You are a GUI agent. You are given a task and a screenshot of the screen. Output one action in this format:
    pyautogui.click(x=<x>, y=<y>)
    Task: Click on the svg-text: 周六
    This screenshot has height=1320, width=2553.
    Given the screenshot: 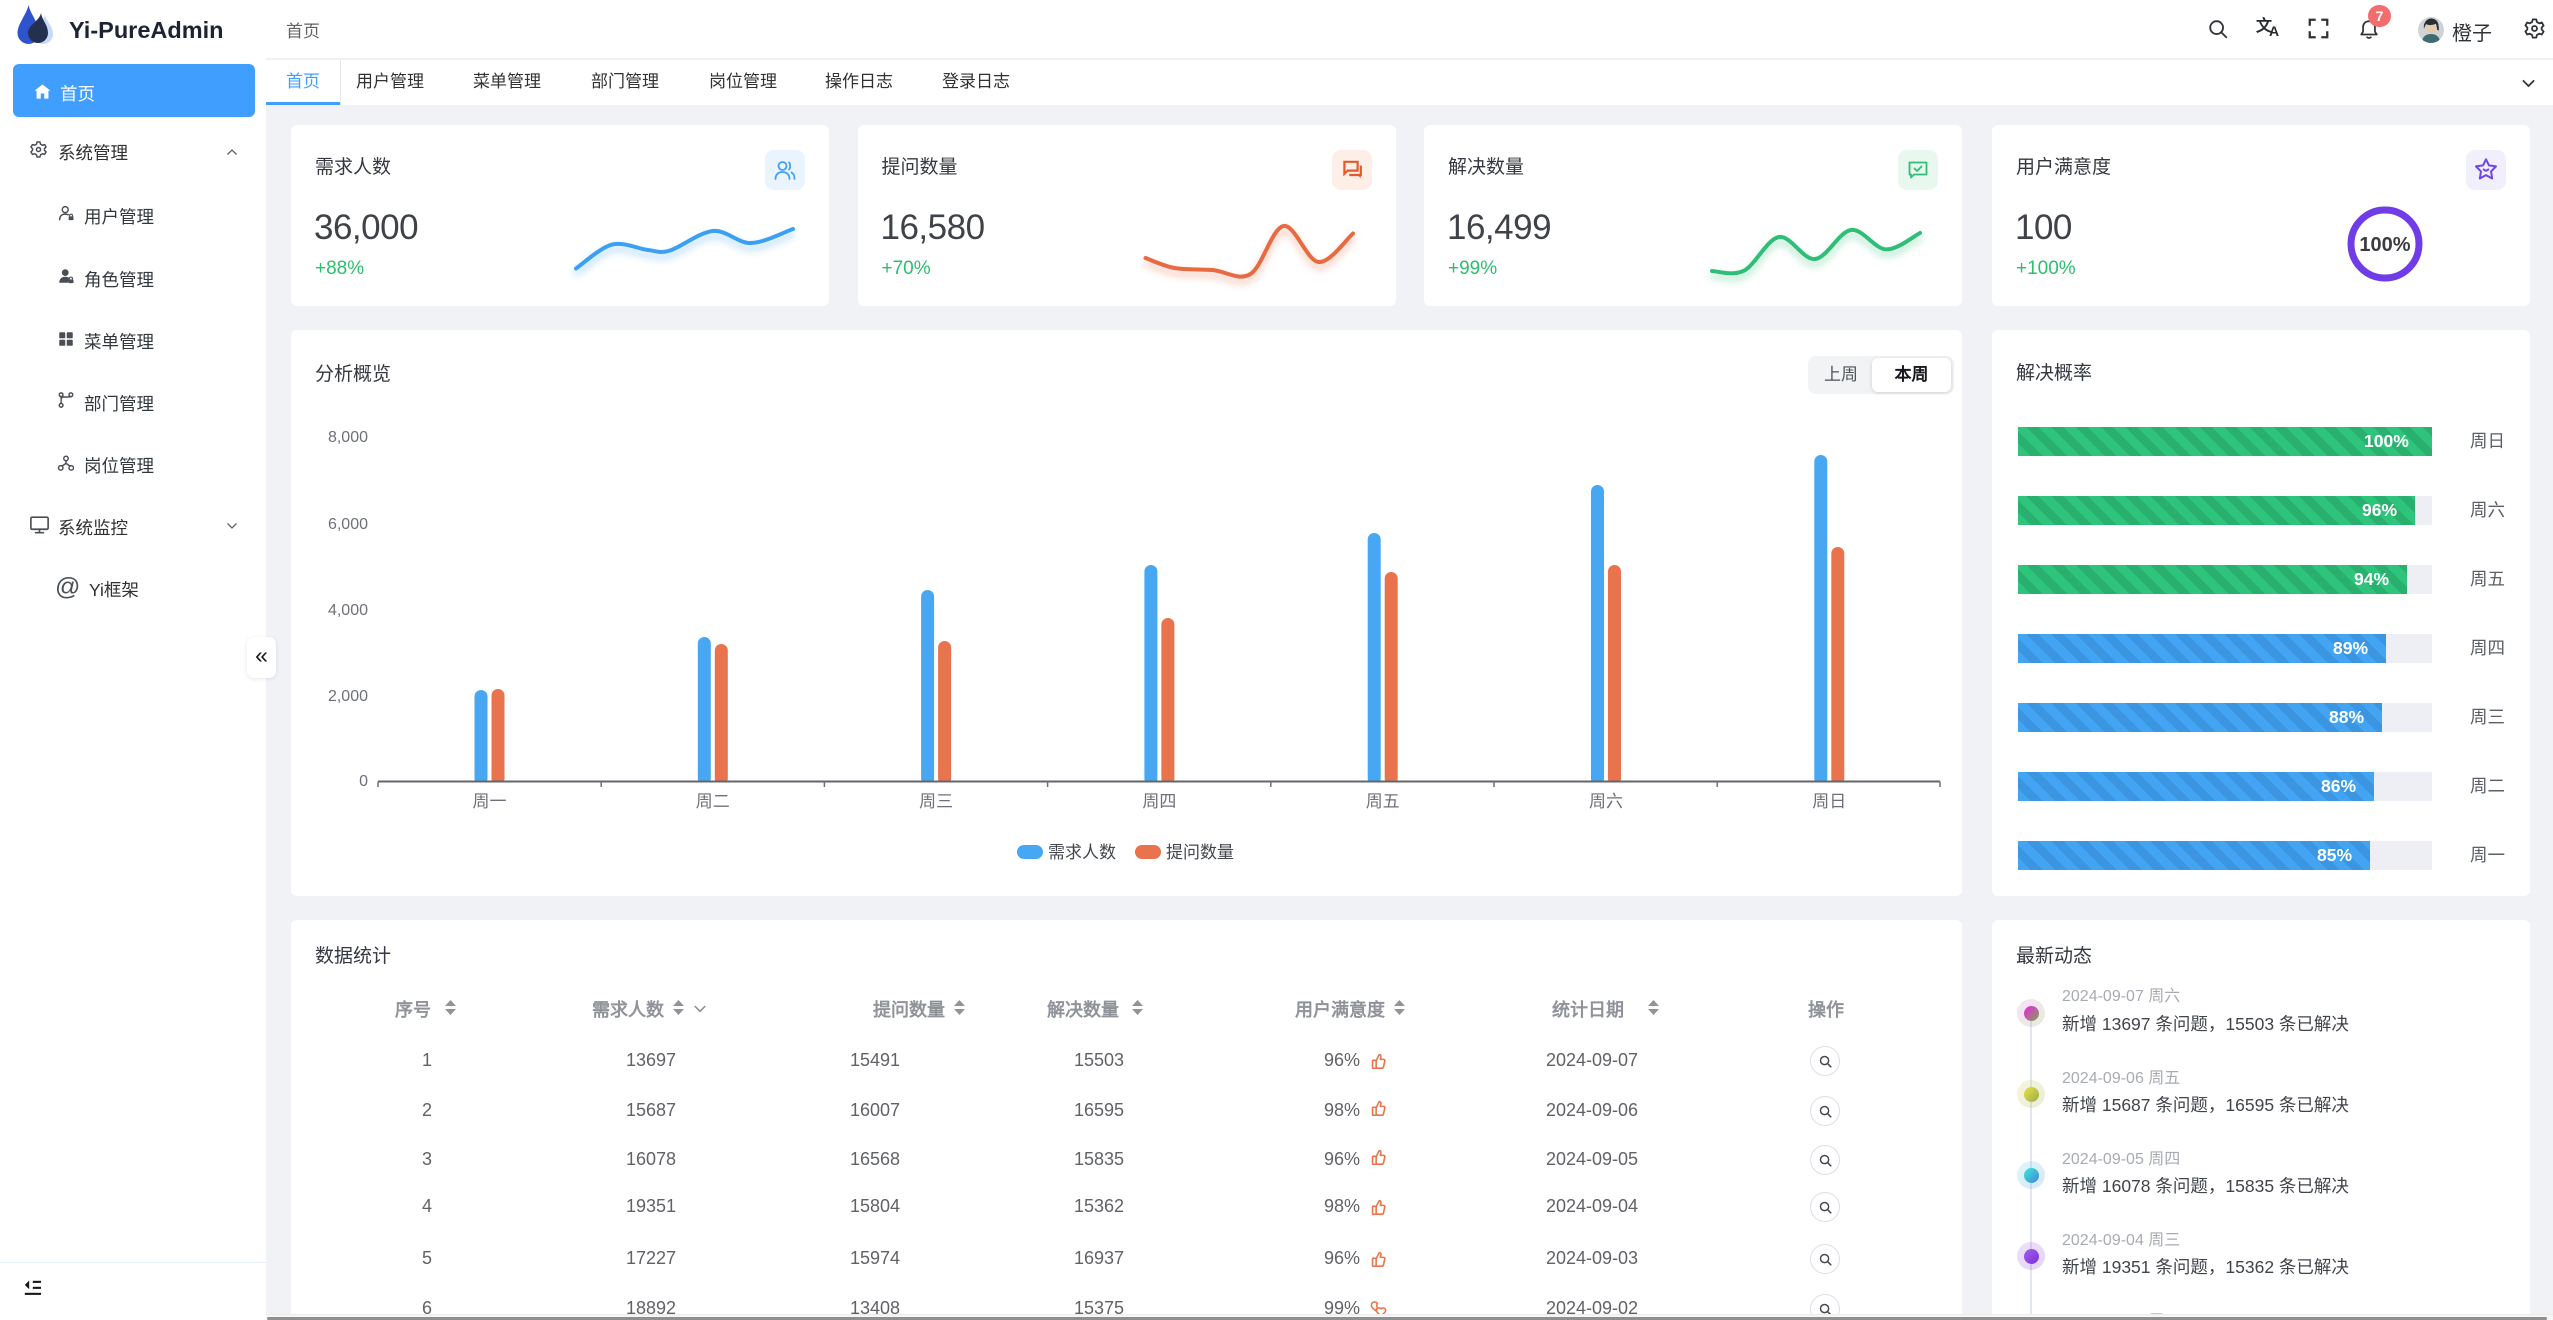 What is the action you would take?
    pyautogui.click(x=1606, y=801)
    